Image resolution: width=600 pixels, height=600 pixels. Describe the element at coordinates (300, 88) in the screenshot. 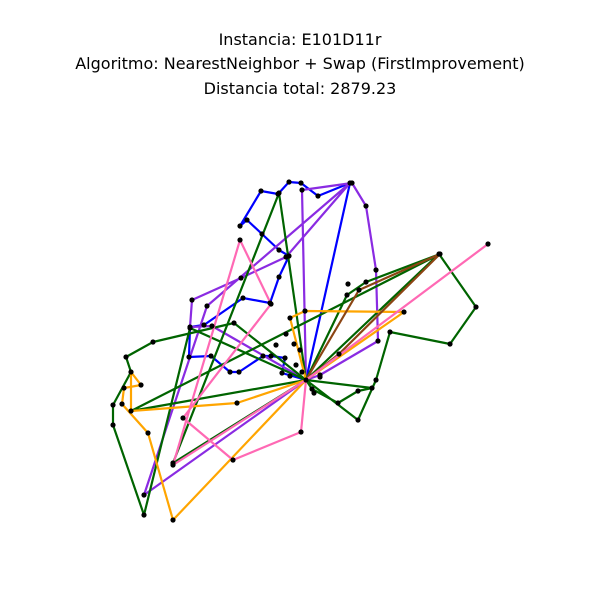

I see `distance-title: Distancia total: 2879.23` at that location.